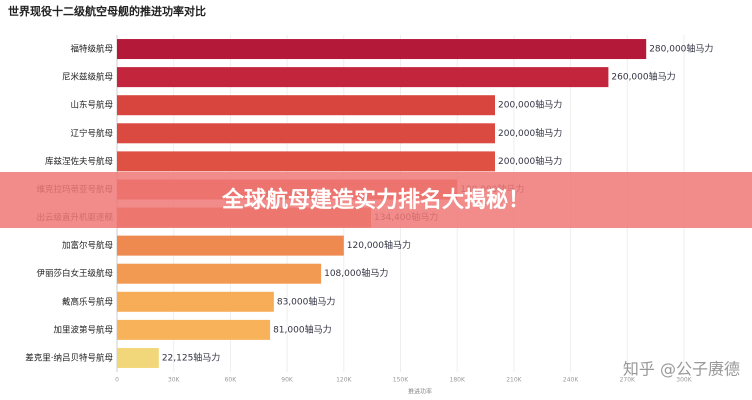  Describe the element at coordinates (91, 105) in the screenshot. I see `y-tick-label: 山东号航母` at that location.